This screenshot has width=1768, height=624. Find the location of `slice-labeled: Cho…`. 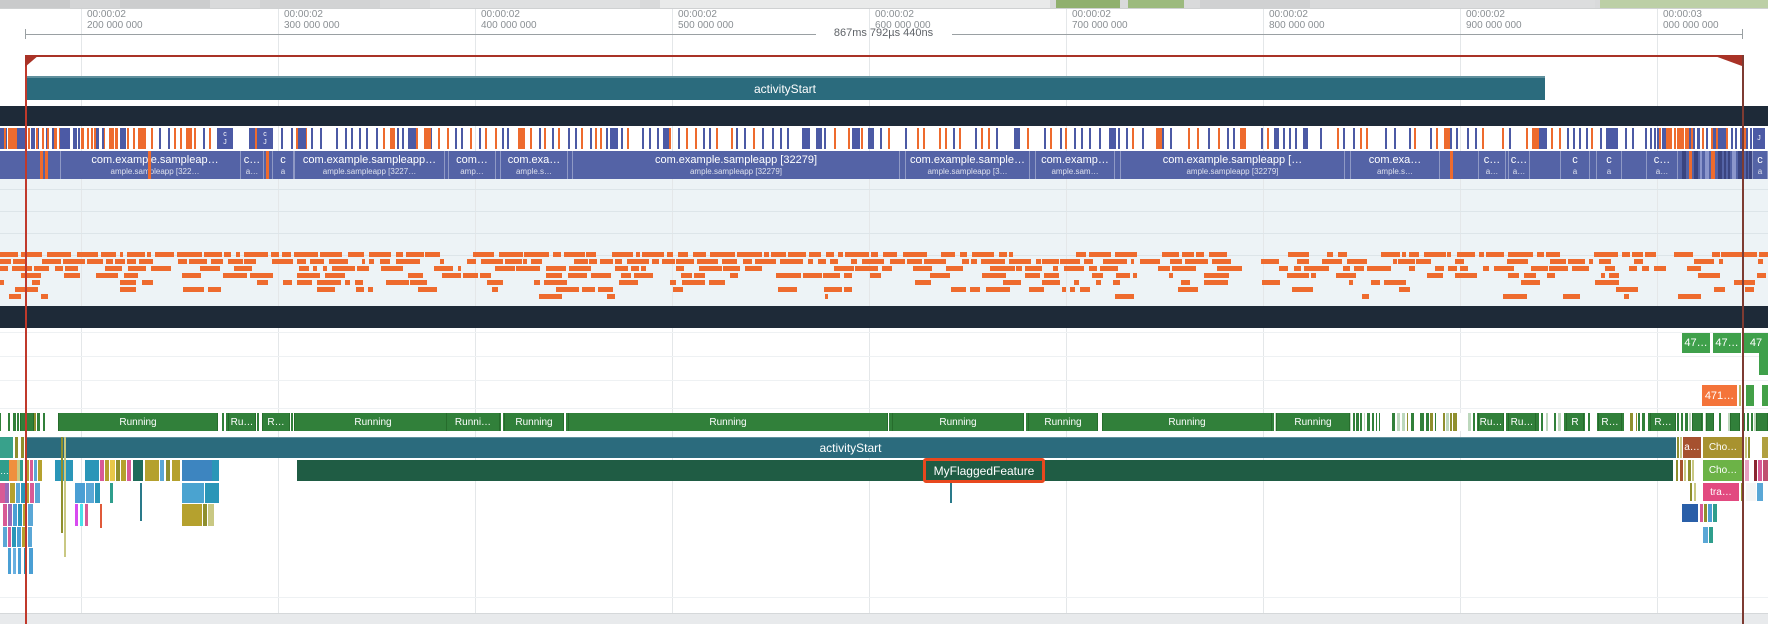

slice-labeled: Cho… is located at coordinates (1723, 447).